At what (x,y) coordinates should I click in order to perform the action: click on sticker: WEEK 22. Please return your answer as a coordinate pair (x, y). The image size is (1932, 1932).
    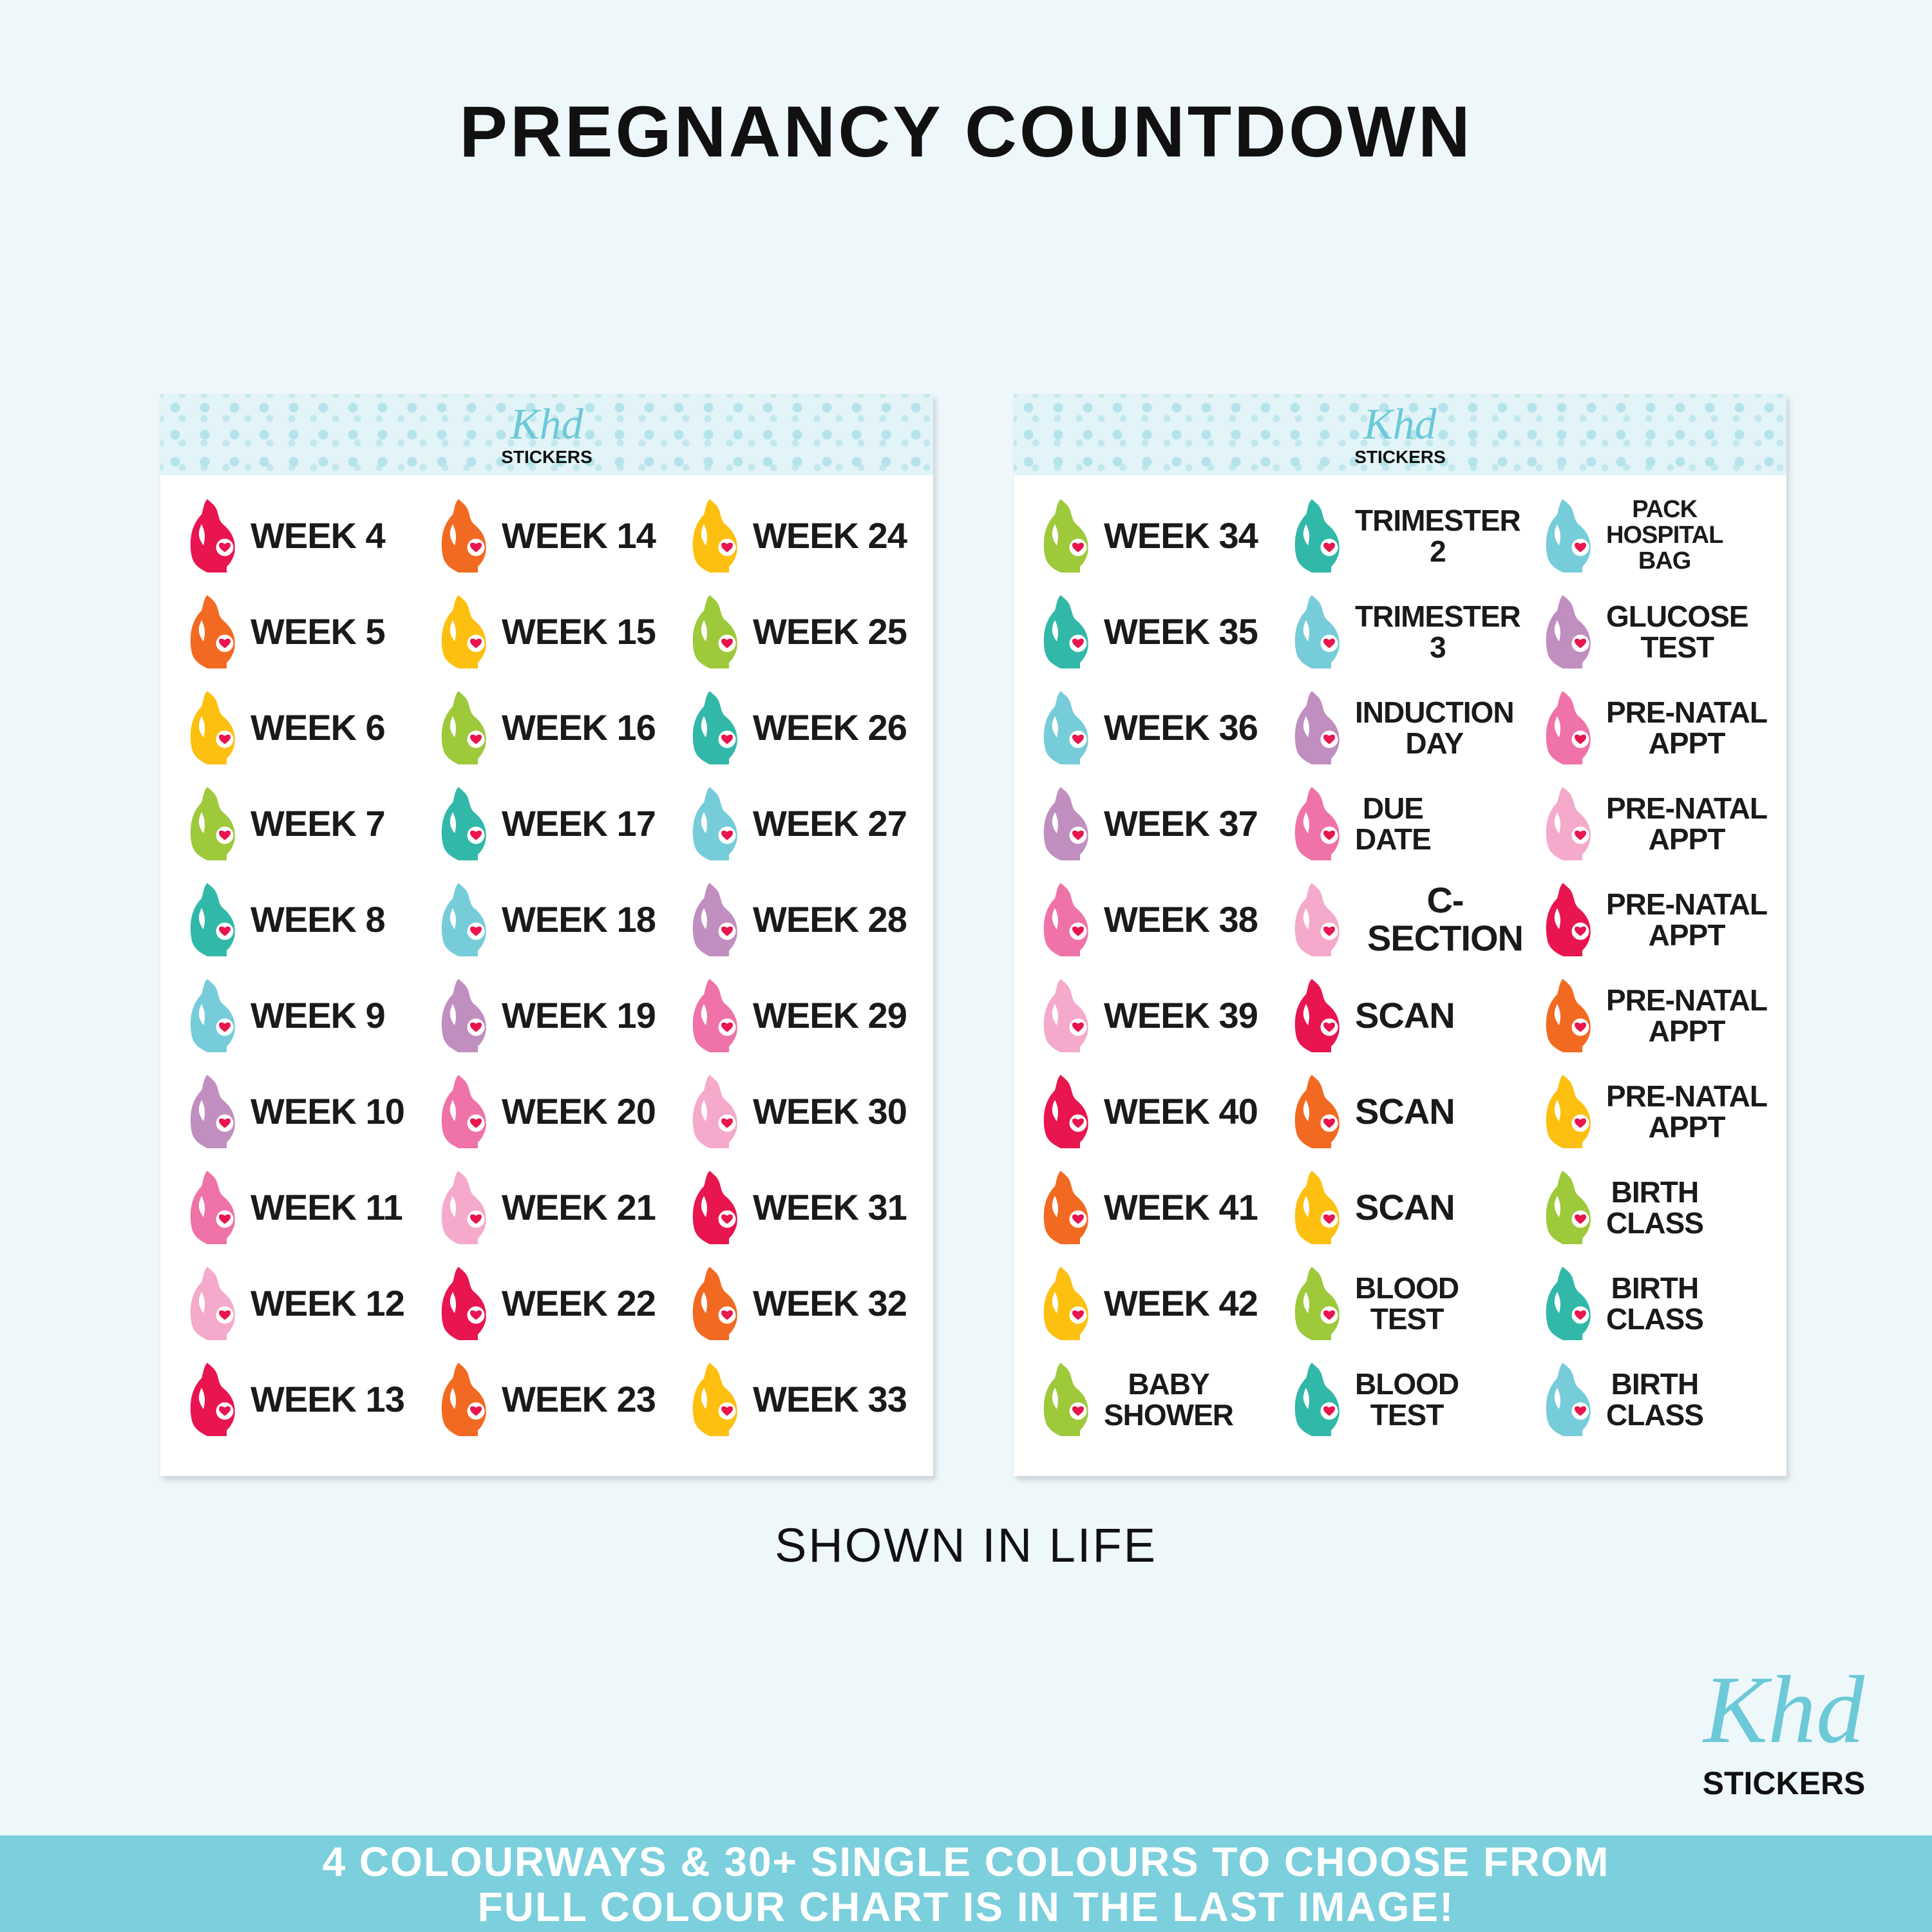
    Looking at the image, I should click on (559, 1303).